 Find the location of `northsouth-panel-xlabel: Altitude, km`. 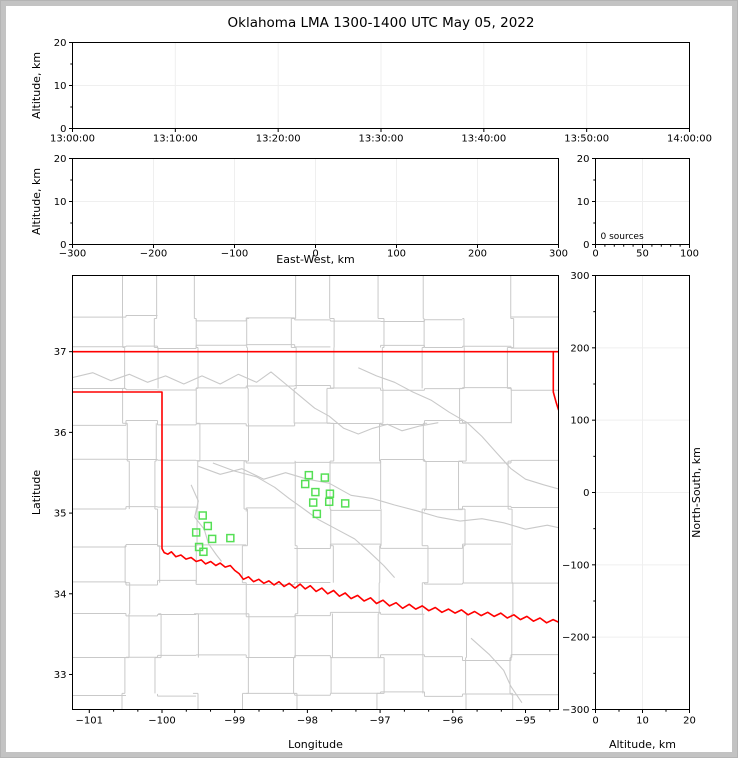

northsouth-panel-xlabel: Altitude, km is located at coordinates (642, 744).